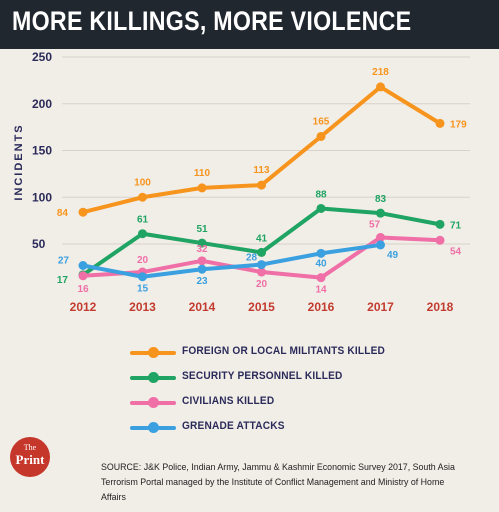 Image resolution: width=499 pixels, height=512 pixels. What do you see at coordinates (142, 182) in the screenshot?
I see `data-label: 100` at bounding box center [142, 182].